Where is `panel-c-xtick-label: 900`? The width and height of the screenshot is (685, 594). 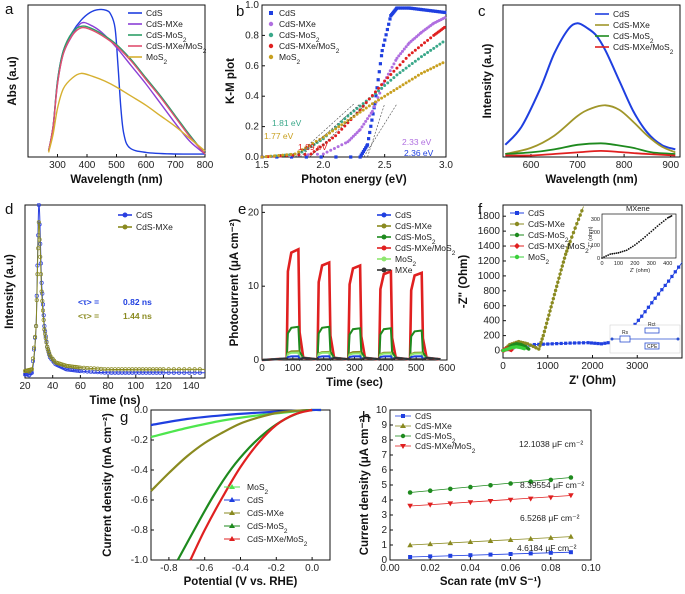
panel-c-xtick-label: 900 is located at coordinates (670, 165).